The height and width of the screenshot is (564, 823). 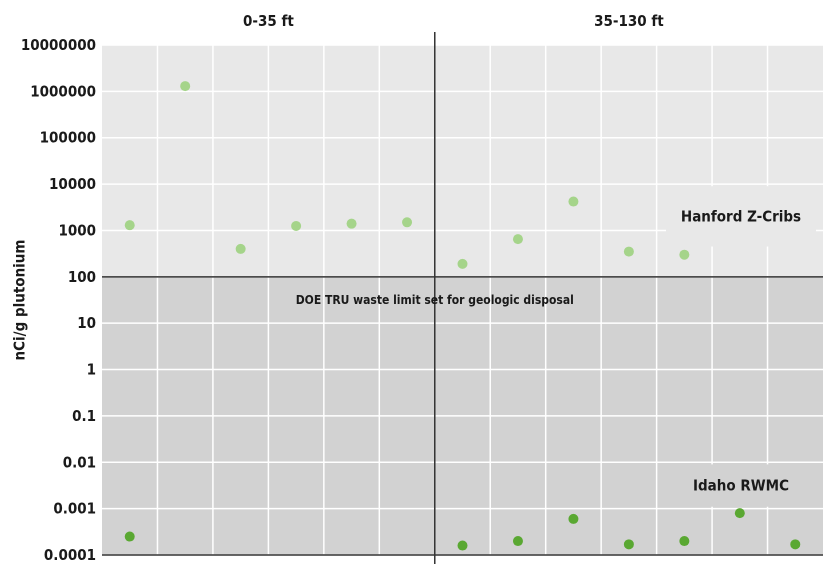 I want to click on y-tick-label: 1, so click(x=91, y=370).